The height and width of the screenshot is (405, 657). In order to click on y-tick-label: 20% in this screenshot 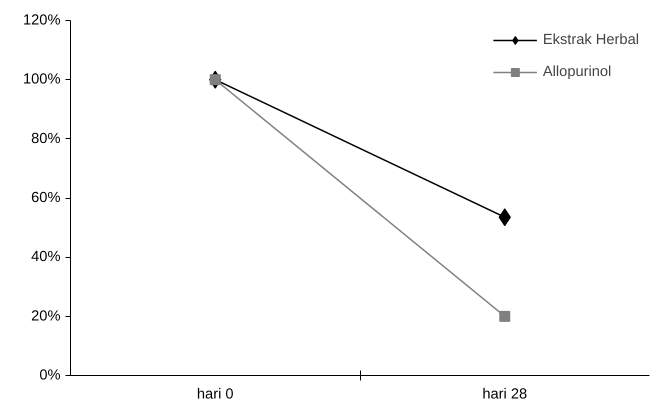, I will do `click(46, 316)`.